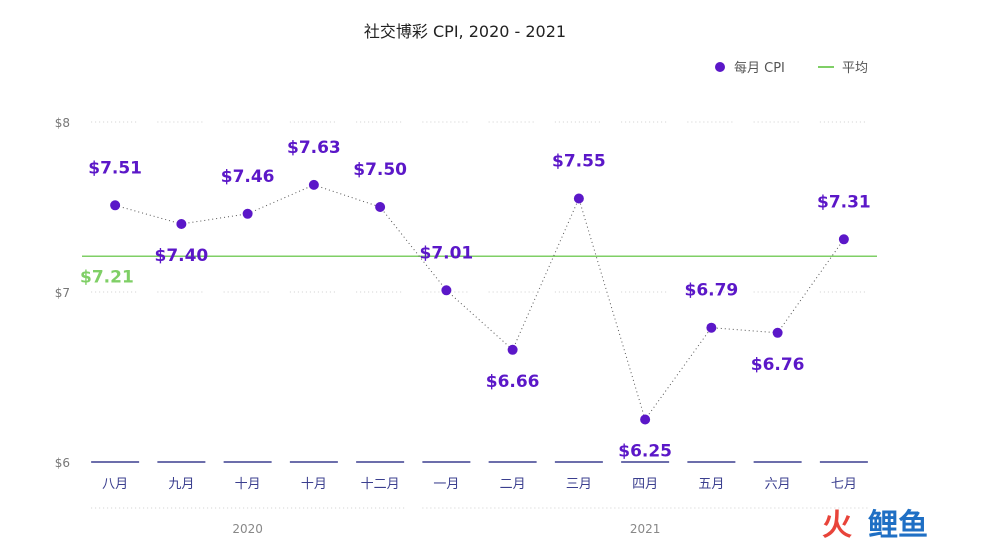 This screenshot has width=991, height=546. Describe the element at coordinates (759, 68) in the screenshot. I see `legend-series-label: 每月 CPI` at that location.